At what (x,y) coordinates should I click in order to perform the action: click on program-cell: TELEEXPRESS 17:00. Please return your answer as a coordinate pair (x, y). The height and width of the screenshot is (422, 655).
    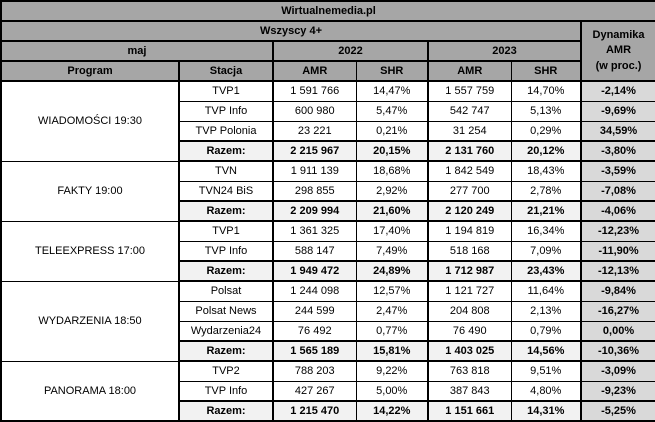
    Looking at the image, I should click on (90, 251).